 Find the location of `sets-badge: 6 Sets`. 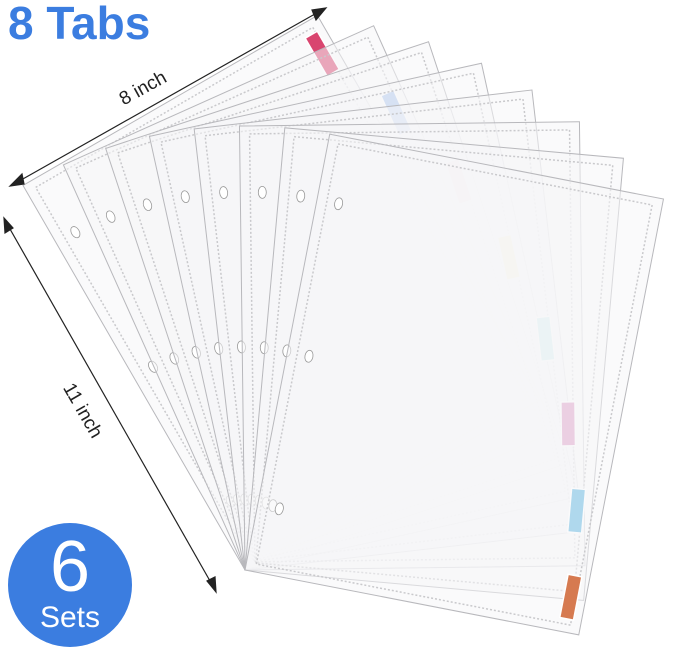

sets-badge: 6 Sets is located at coordinates (70, 585).